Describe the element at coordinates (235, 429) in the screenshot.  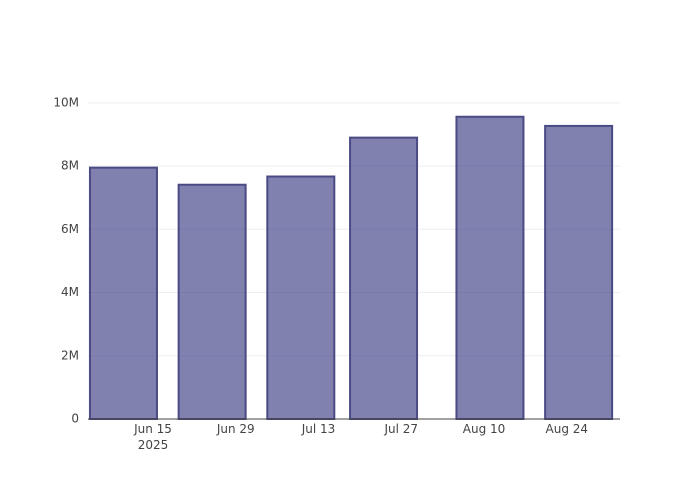
I see `x-tick-label: Jun 29` at that location.